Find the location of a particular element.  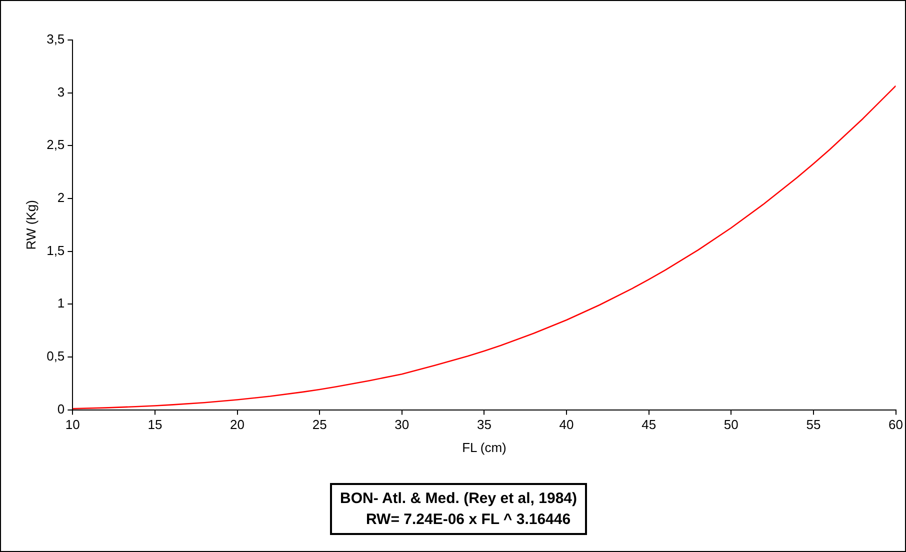

x-tick-label: 20 is located at coordinates (237, 424).